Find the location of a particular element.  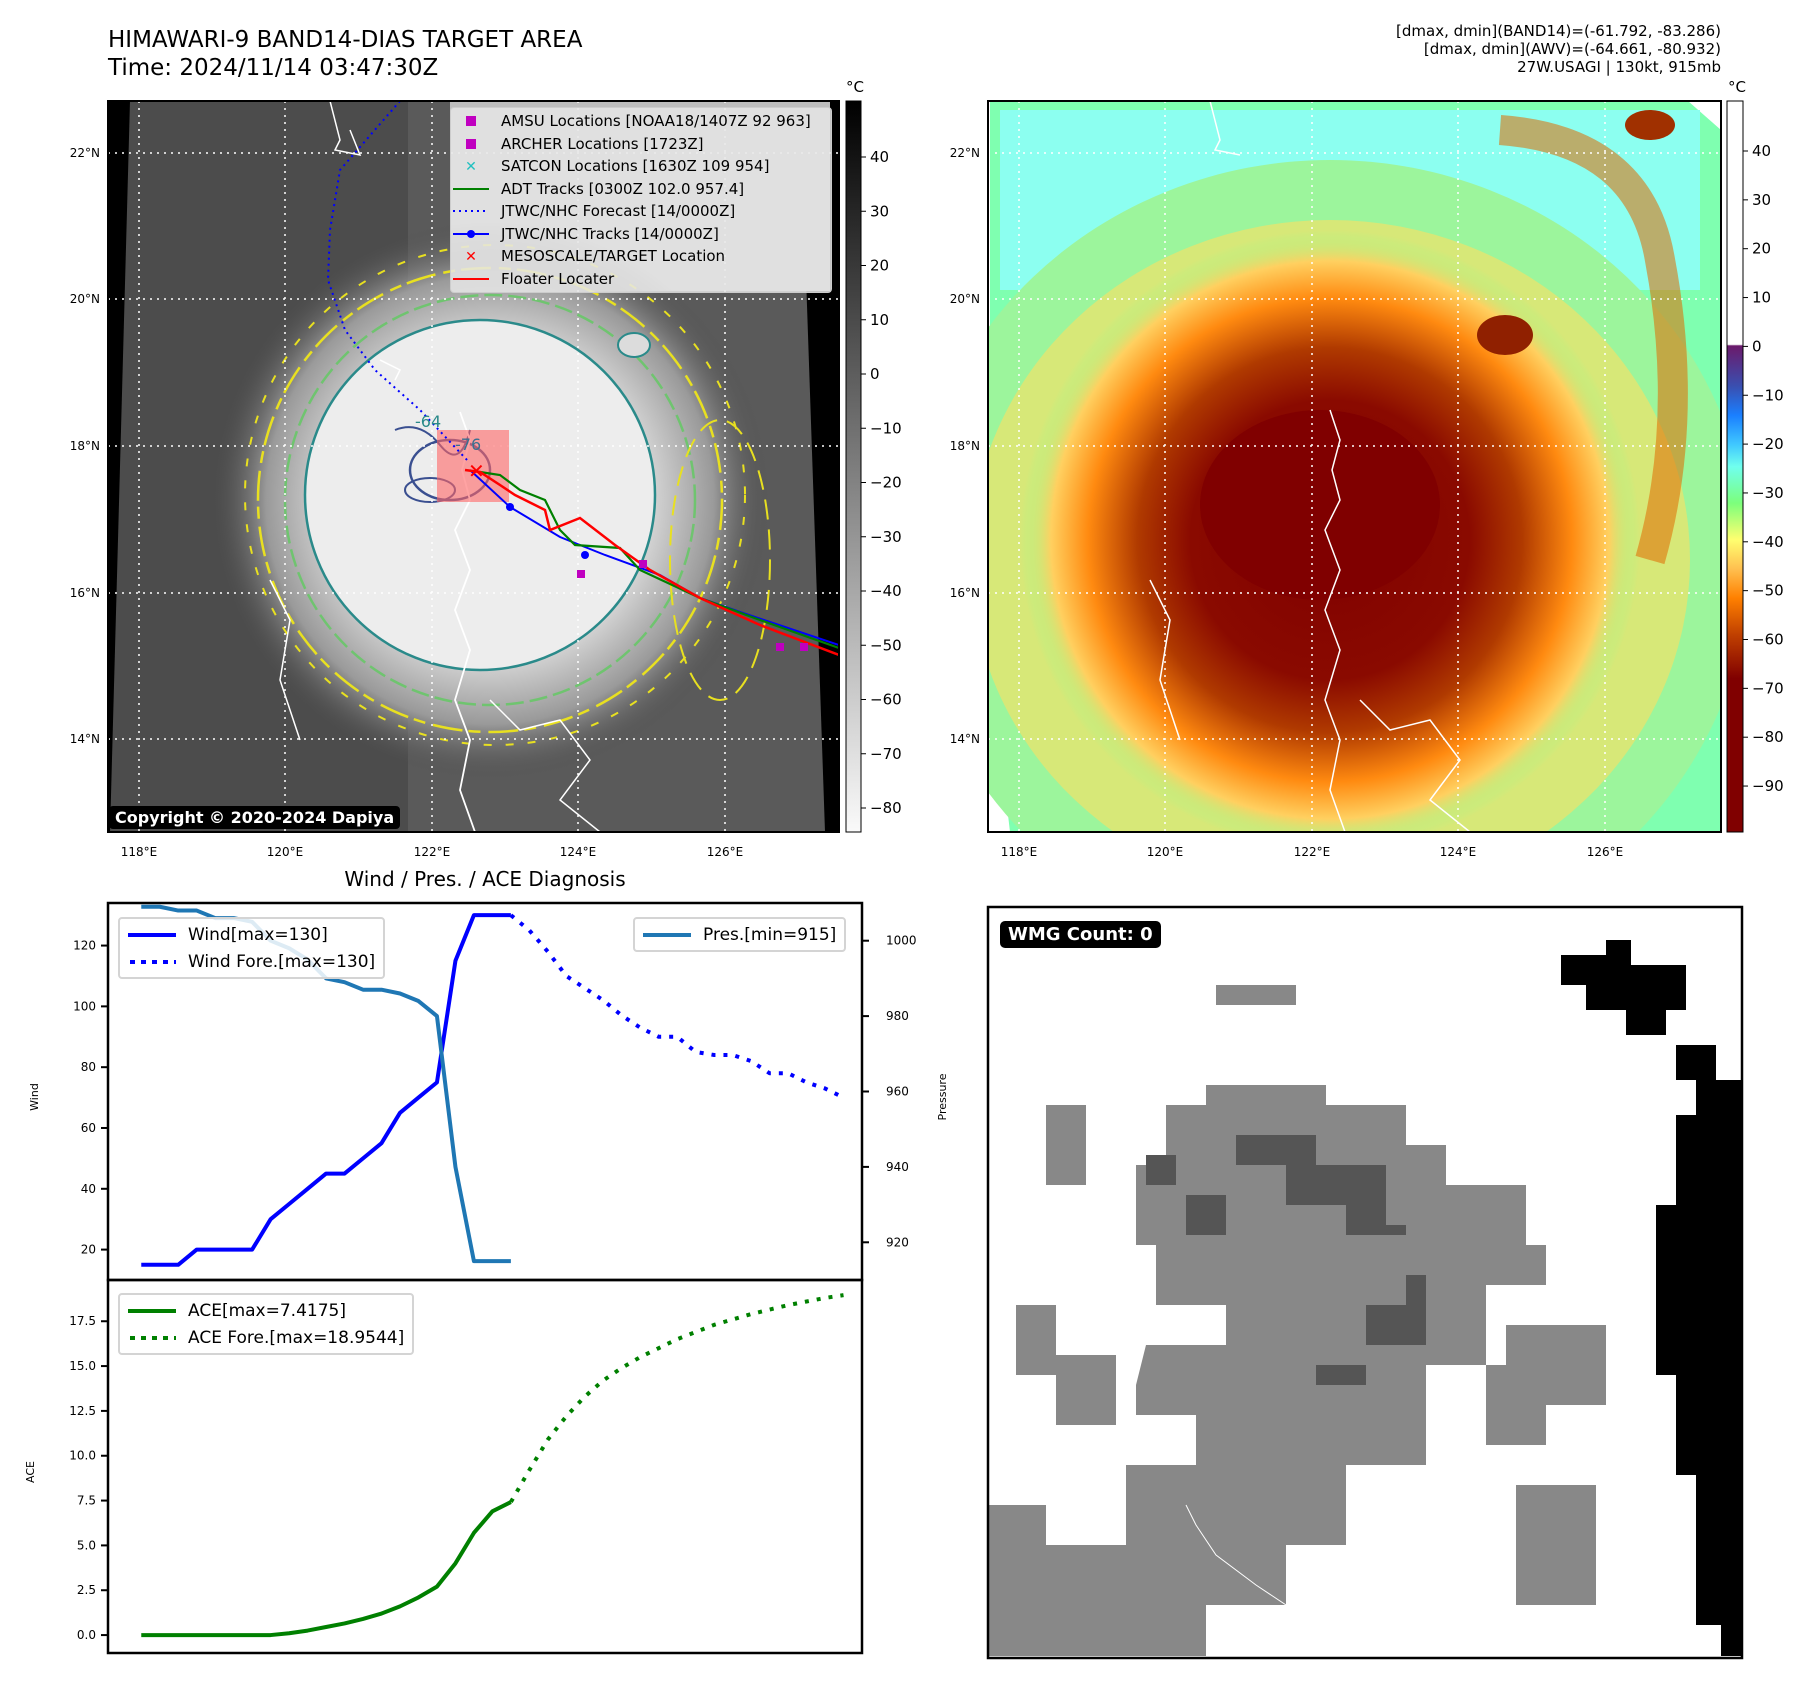

map-legend-item: AMSU Locations [NOAA18/1407Z 92 963] is located at coordinates (641, 121).